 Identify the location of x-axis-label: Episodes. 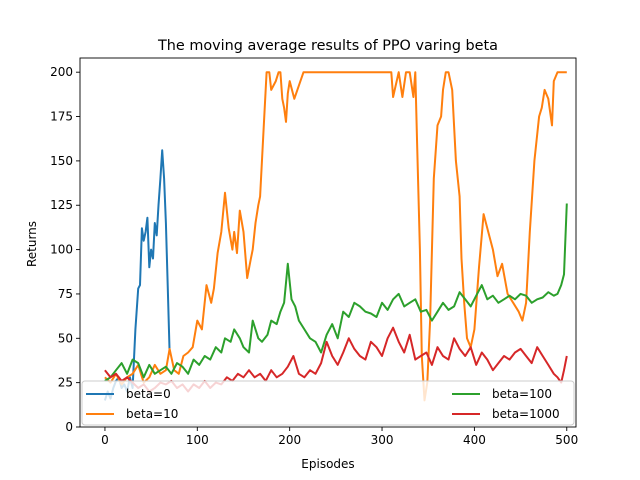
(327, 464).